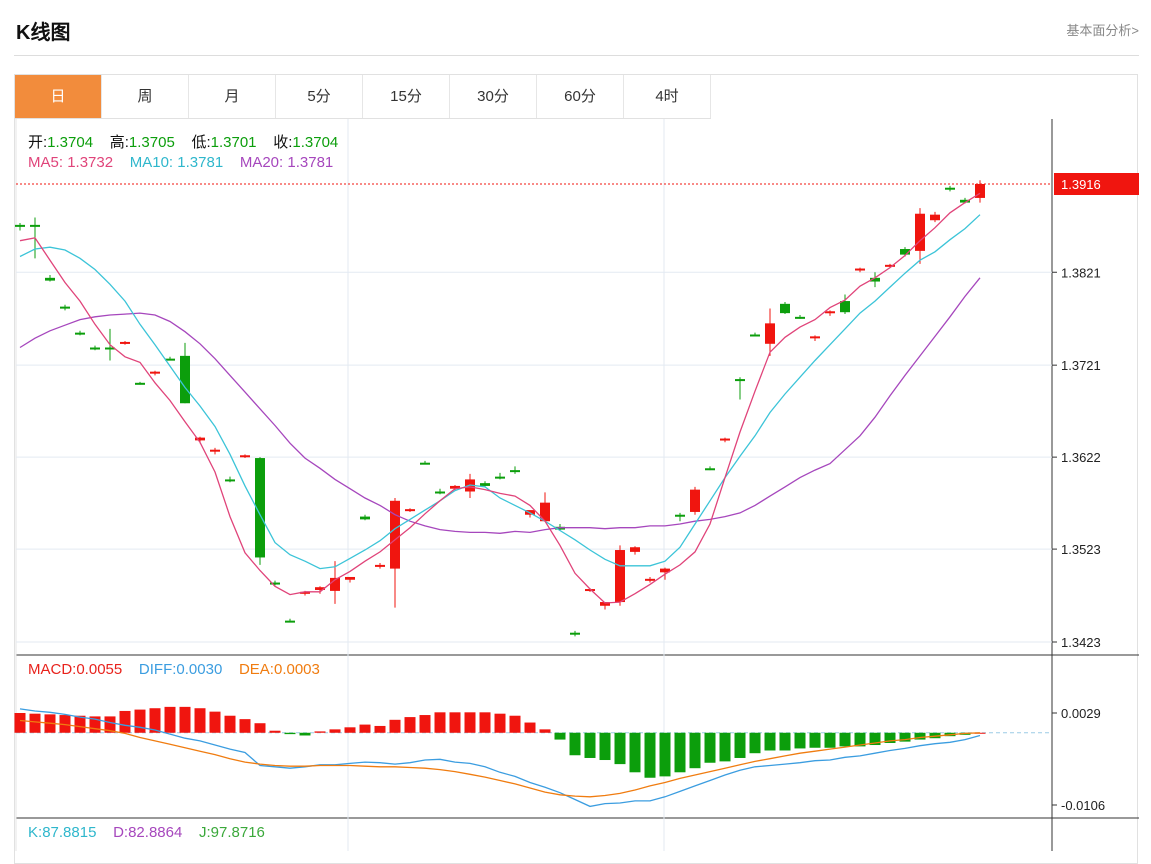  I want to click on fundamental-analysis-link: 基本面分析>, so click(1102, 30).